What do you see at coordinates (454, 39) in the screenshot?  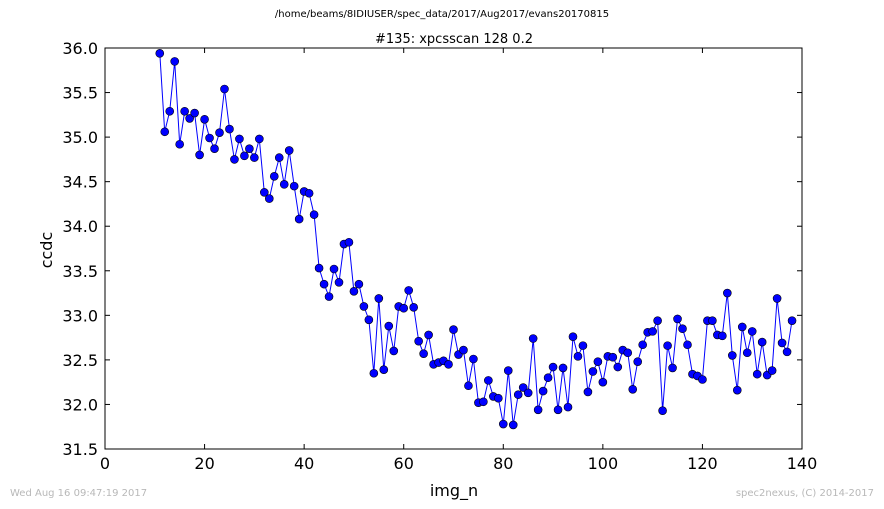 I see `chart-title: #135: xpcsscan 128 0.2` at bounding box center [454, 39].